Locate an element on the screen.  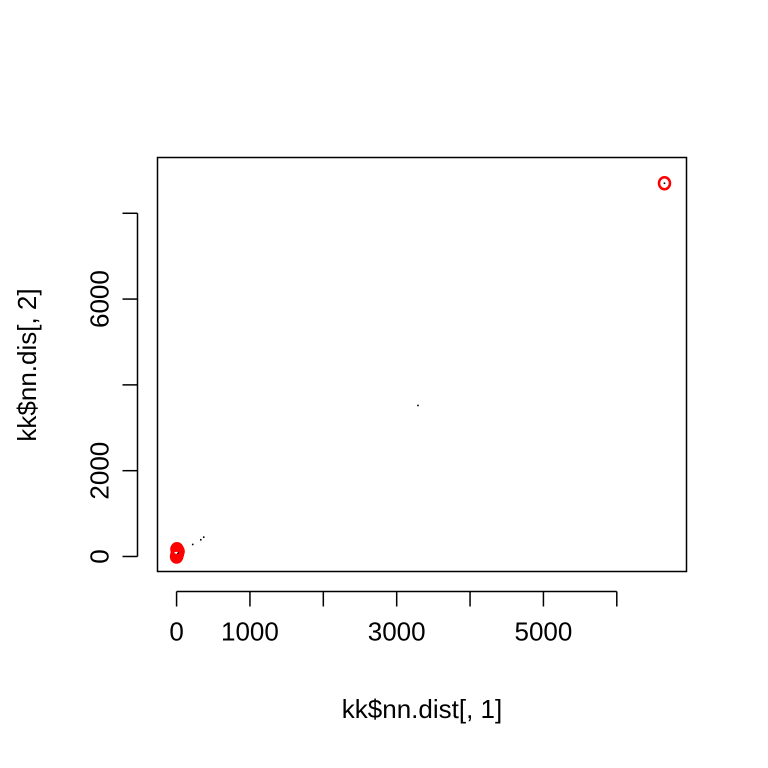
y-tick-label: 6000 is located at coordinates (100, 299).